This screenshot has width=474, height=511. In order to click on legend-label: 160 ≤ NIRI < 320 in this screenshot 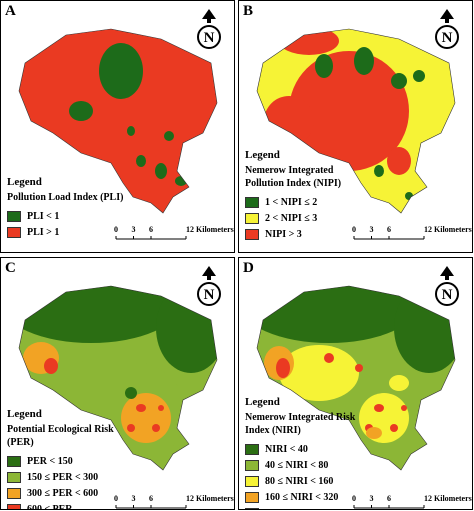, I will do `click(302, 497)`.